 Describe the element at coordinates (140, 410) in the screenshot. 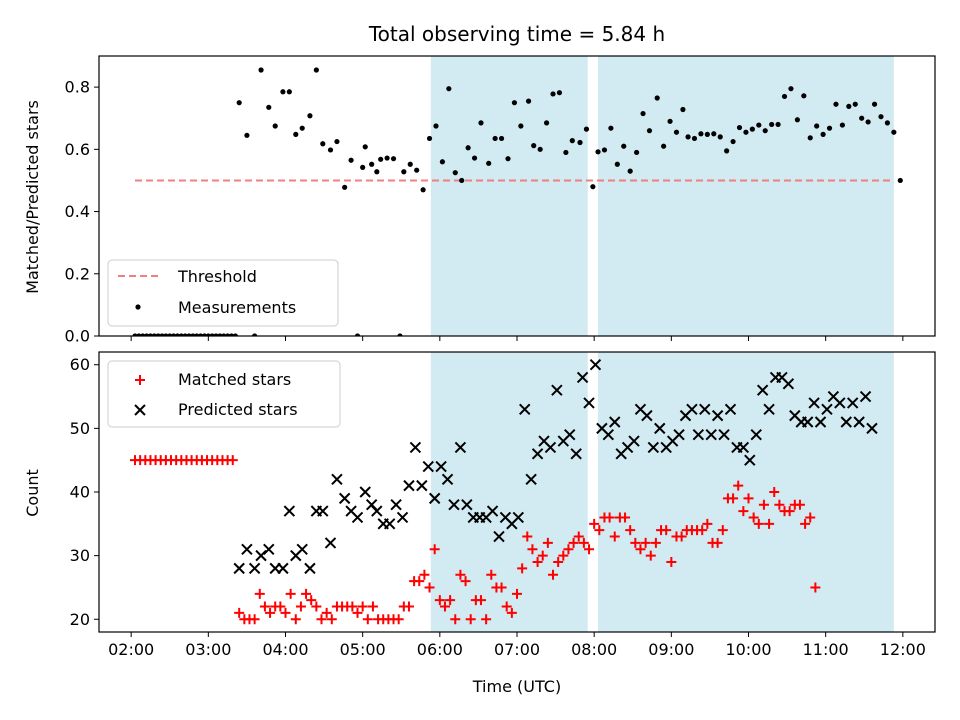

I see `legend-predicted-swatch` at that location.